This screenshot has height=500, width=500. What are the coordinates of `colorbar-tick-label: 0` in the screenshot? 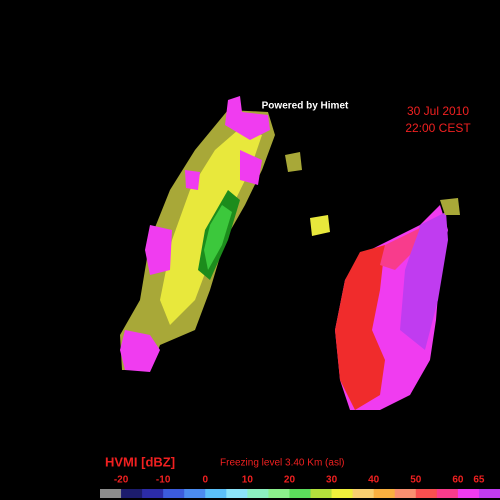 It's located at (205, 480).